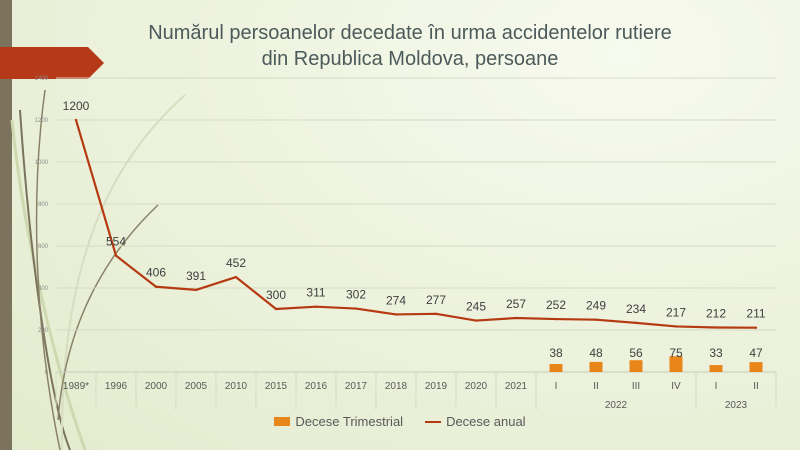 Image resolution: width=800 pixels, height=450 pixels. Describe the element at coordinates (556, 353) in the screenshot. I see `bar-data-label: 38` at that location.